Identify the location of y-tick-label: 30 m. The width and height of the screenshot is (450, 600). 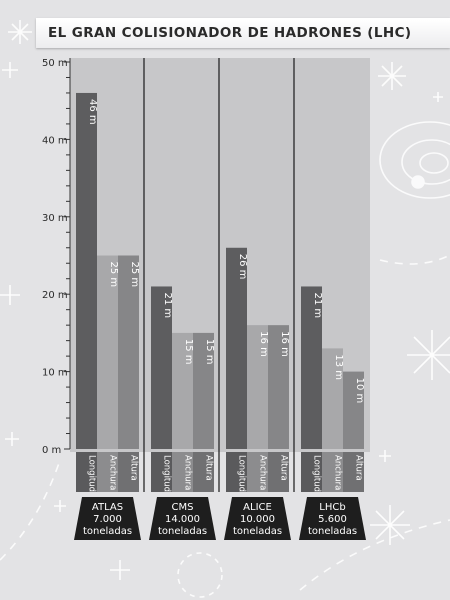
(55, 218).